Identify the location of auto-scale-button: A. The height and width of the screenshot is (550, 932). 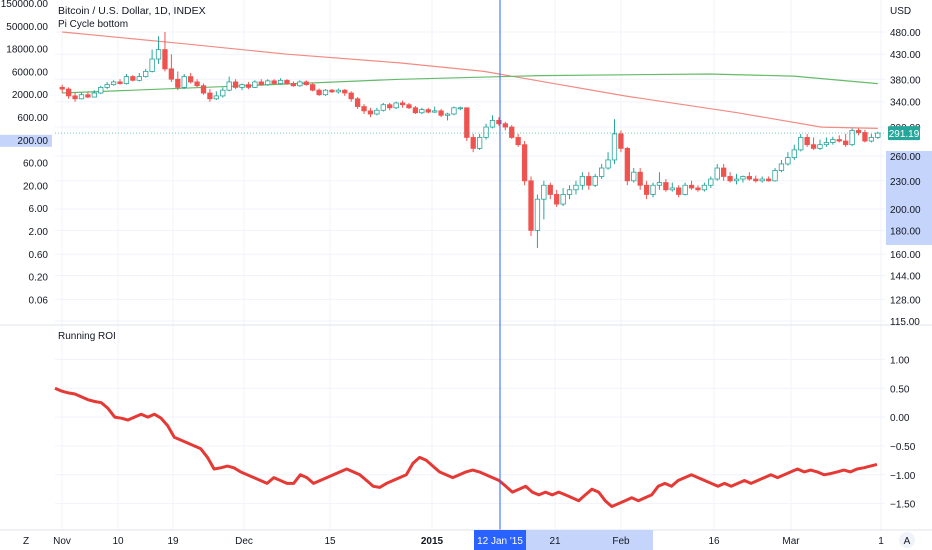
(907, 541).